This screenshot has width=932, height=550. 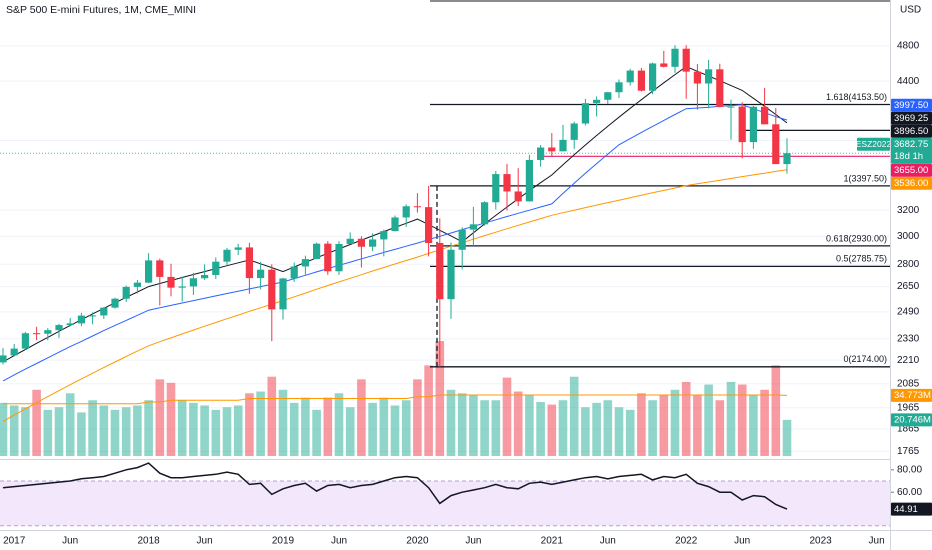 I want to click on rsi-tick-label: 60.00, so click(x=909, y=492).